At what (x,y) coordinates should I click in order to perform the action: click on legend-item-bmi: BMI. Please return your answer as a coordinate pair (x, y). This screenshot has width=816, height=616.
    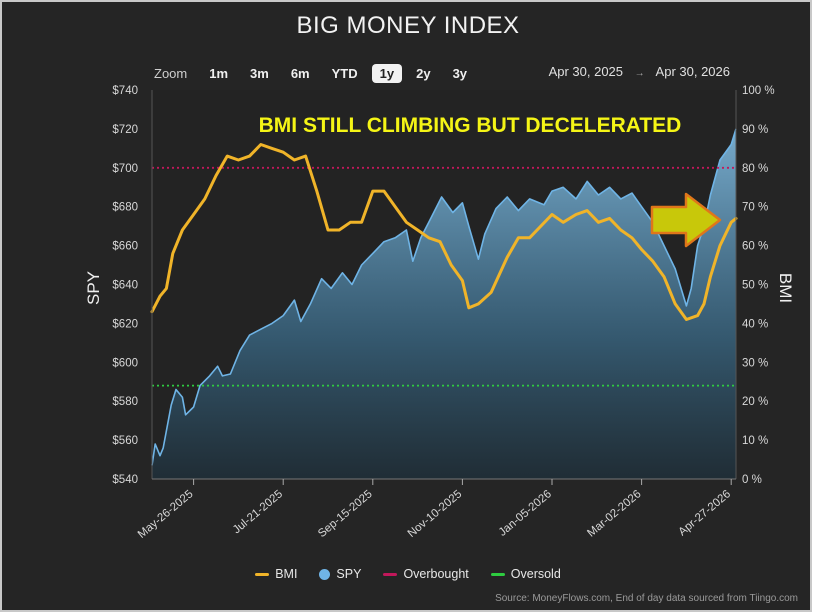
    Looking at the image, I should click on (276, 574).